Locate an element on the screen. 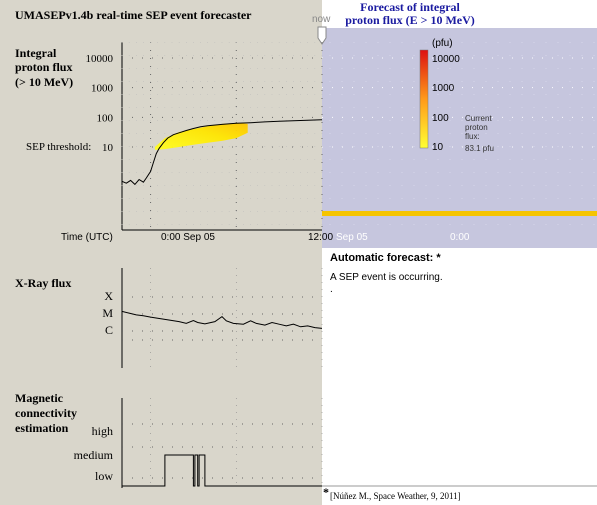 The width and height of the screenshot is (597, 505). colorbar-unit: (pfu) is located at coordinates (442, 43).